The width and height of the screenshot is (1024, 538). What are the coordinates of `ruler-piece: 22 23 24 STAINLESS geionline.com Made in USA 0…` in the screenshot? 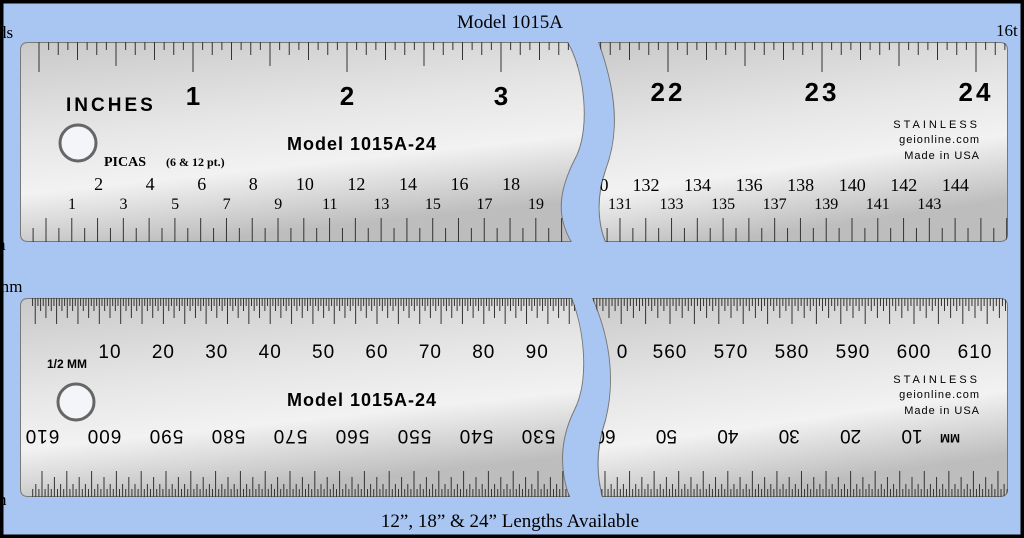 It's located at (803, 142).